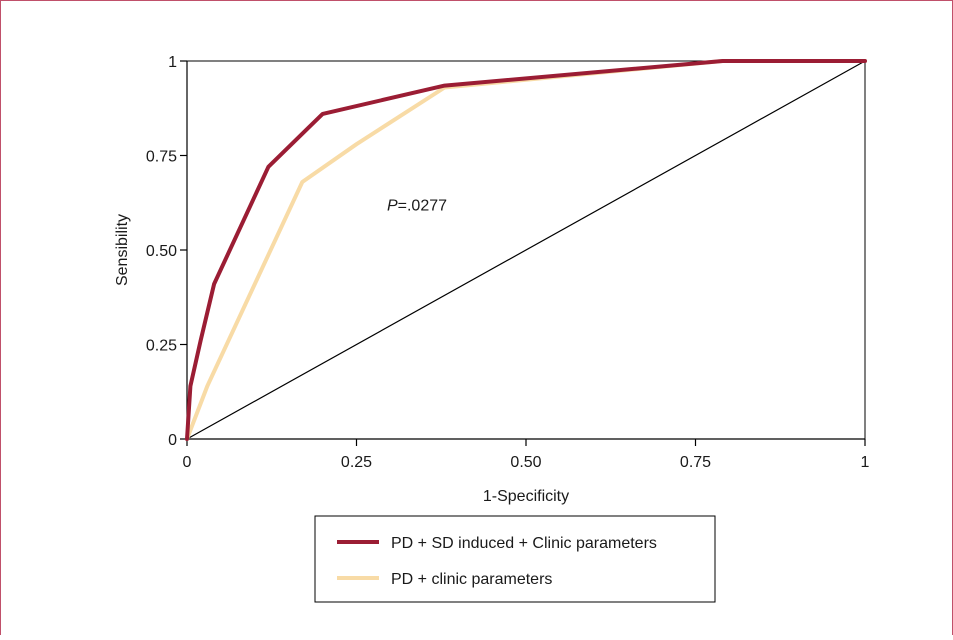  Describe the element at coordinates (122, 250) in the screenshot. I see `y-axis-label: Sensibility` at that location.